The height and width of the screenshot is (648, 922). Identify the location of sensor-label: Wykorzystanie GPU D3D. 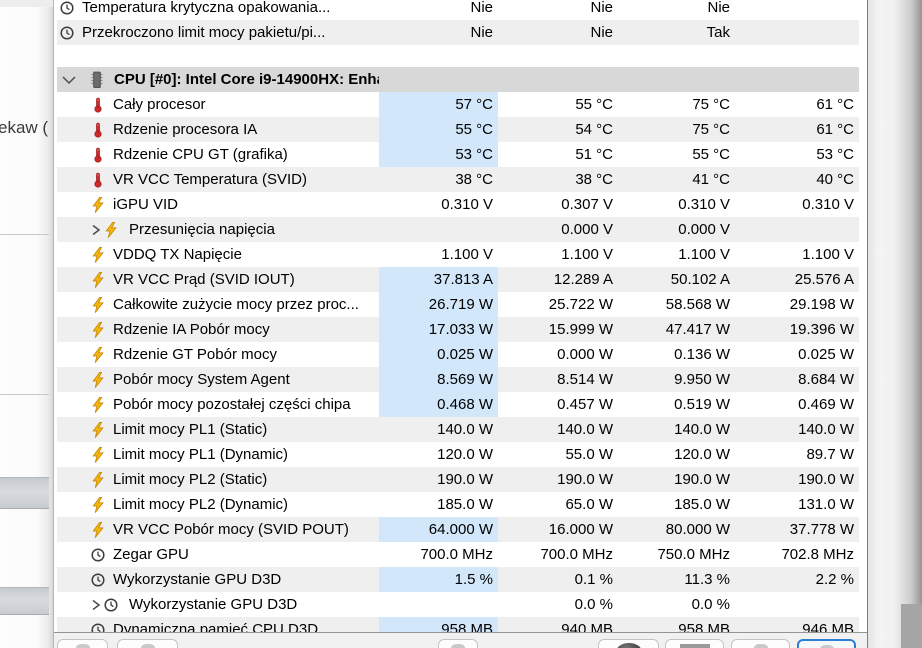
(213, 604).